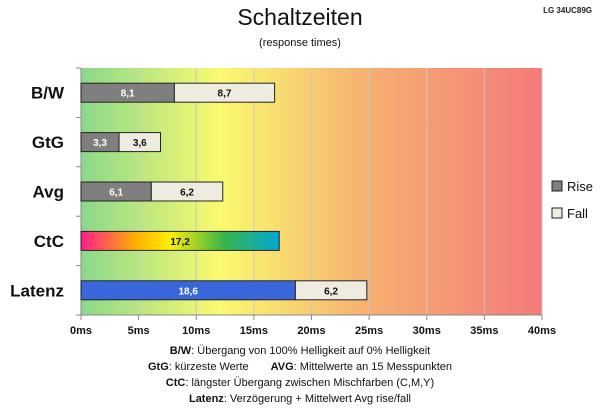 This screenshot has width=600, height=415. I want to click on x-tick-label: 0ms, so click(81, 331).